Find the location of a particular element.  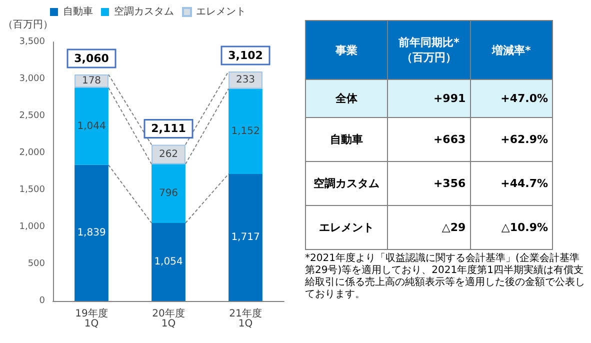

x-tick-label: 19年度 1Q is located at coordinates (91, 319).